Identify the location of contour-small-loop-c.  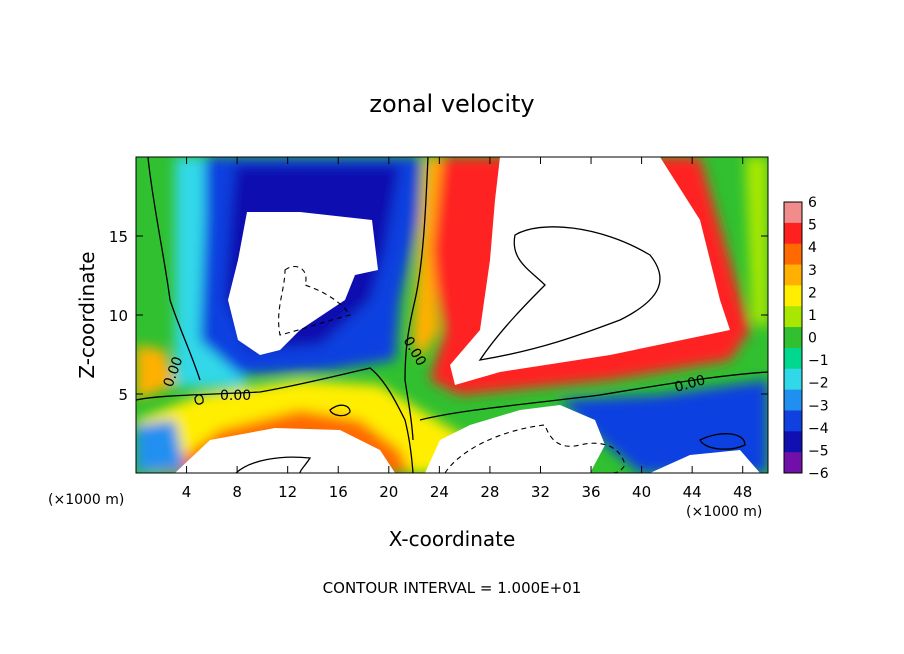
(199, 399).